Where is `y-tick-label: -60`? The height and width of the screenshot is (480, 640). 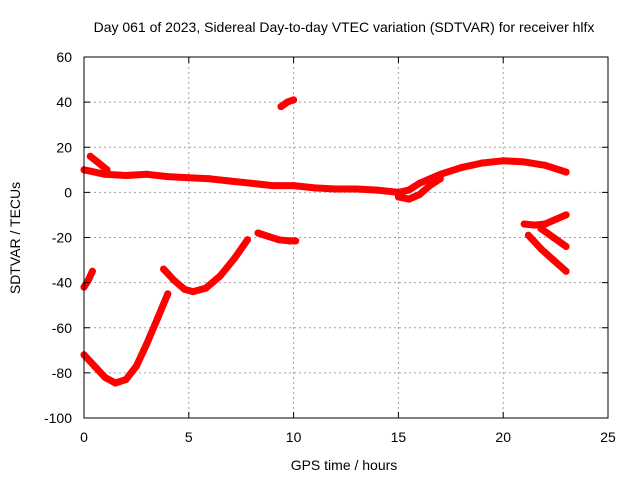
y-tick-label: -60 is located at coordinates (62, 328).